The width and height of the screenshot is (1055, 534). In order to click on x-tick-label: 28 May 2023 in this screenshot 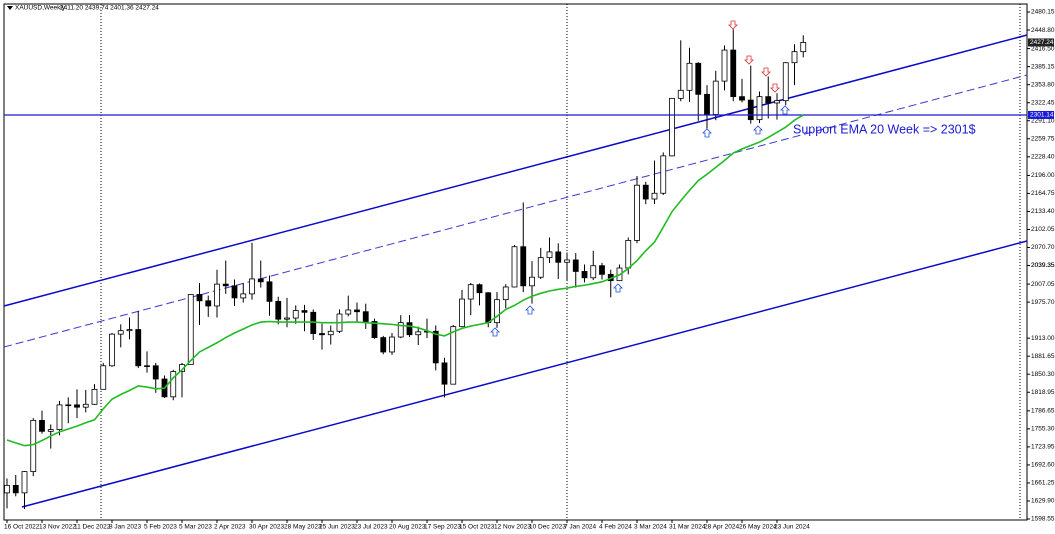, I will do `click(303, 527)`.